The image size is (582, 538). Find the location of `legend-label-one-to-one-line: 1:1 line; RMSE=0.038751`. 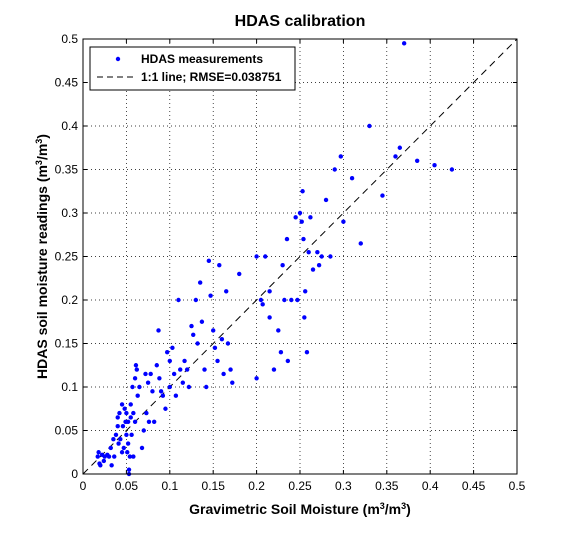

legend-label-one-to-one-line: 1:1 line; RMSE=0.038751 is located at coordinates (211, 77).